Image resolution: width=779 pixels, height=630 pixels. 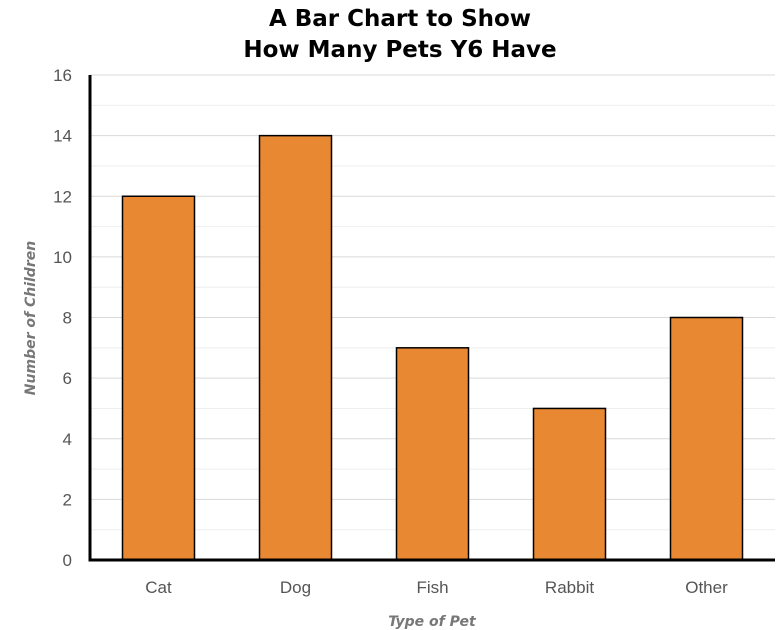 What do you see at coordinates (569, 587) in the screenshot?
I see `x-tick-label: Rabbit` at bounding box center [569, 587].